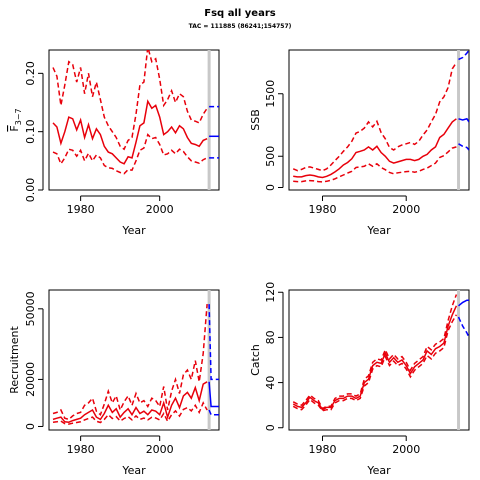 This screenshot has width=480, height=480. I want to click on y-tick-label: 20000, so click(30, 379).